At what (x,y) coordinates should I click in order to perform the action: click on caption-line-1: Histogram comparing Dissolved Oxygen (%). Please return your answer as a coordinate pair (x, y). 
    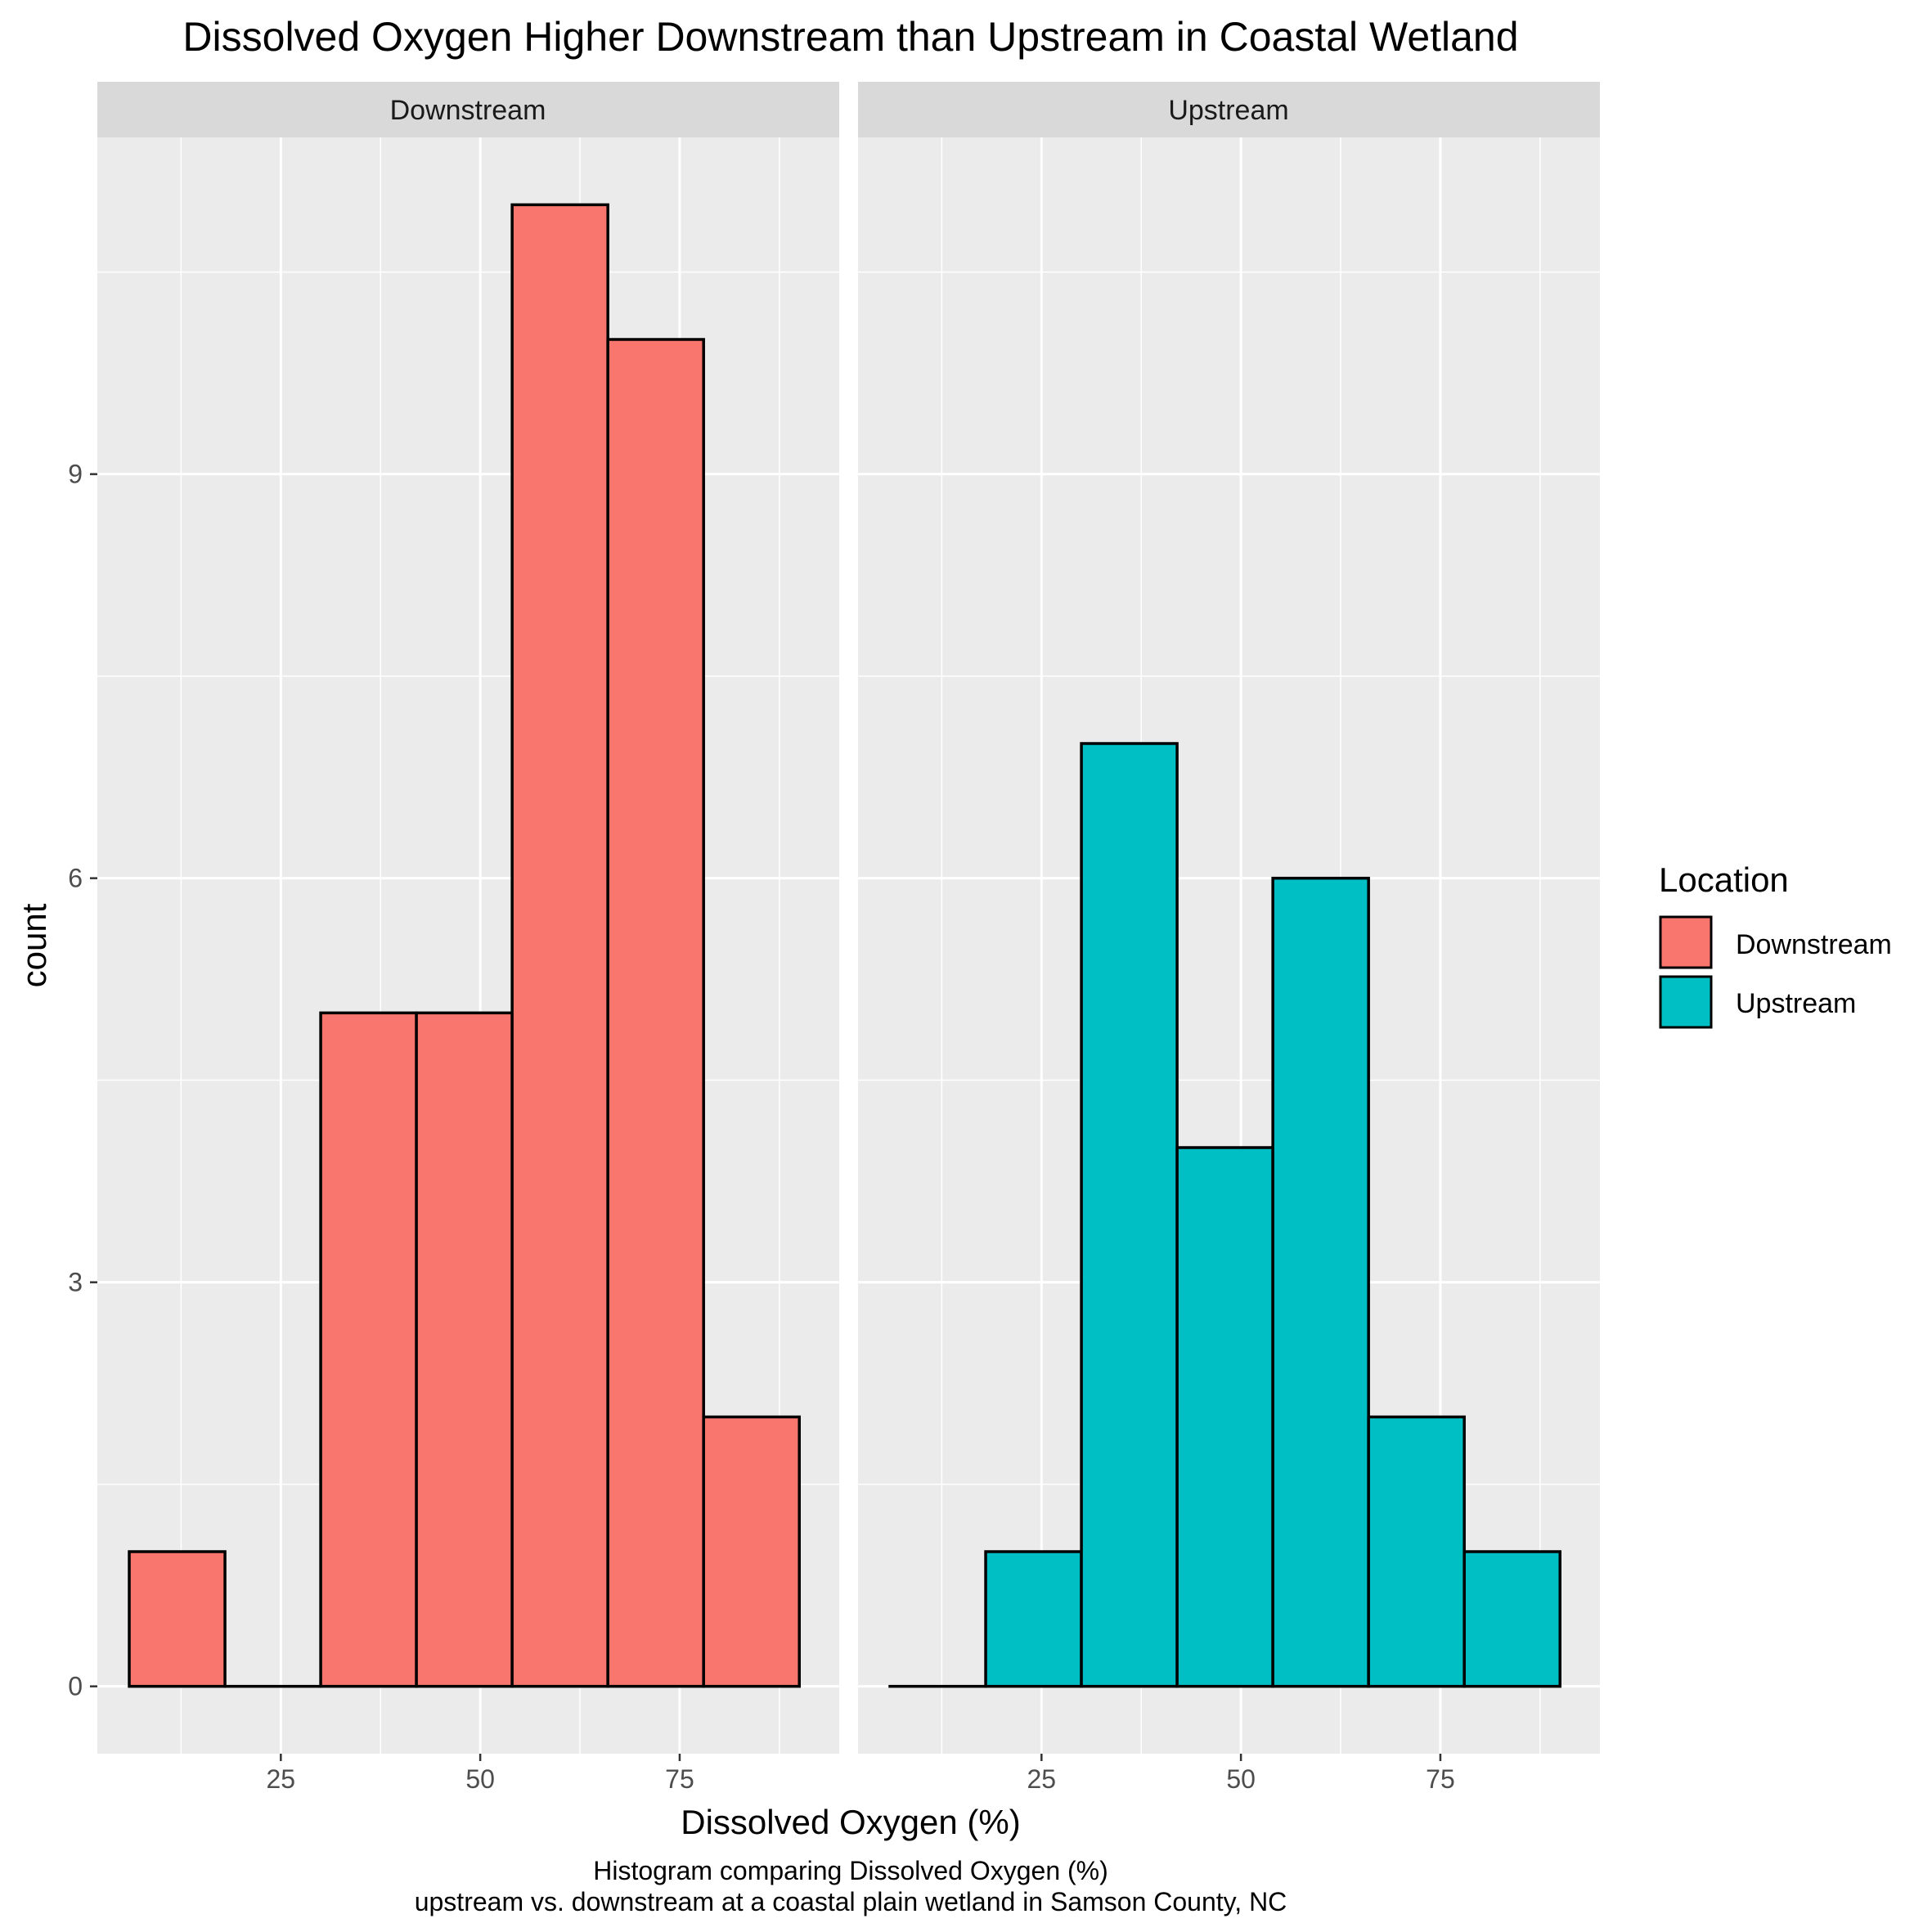
    Looking at the image, I should click on (851, 1870).